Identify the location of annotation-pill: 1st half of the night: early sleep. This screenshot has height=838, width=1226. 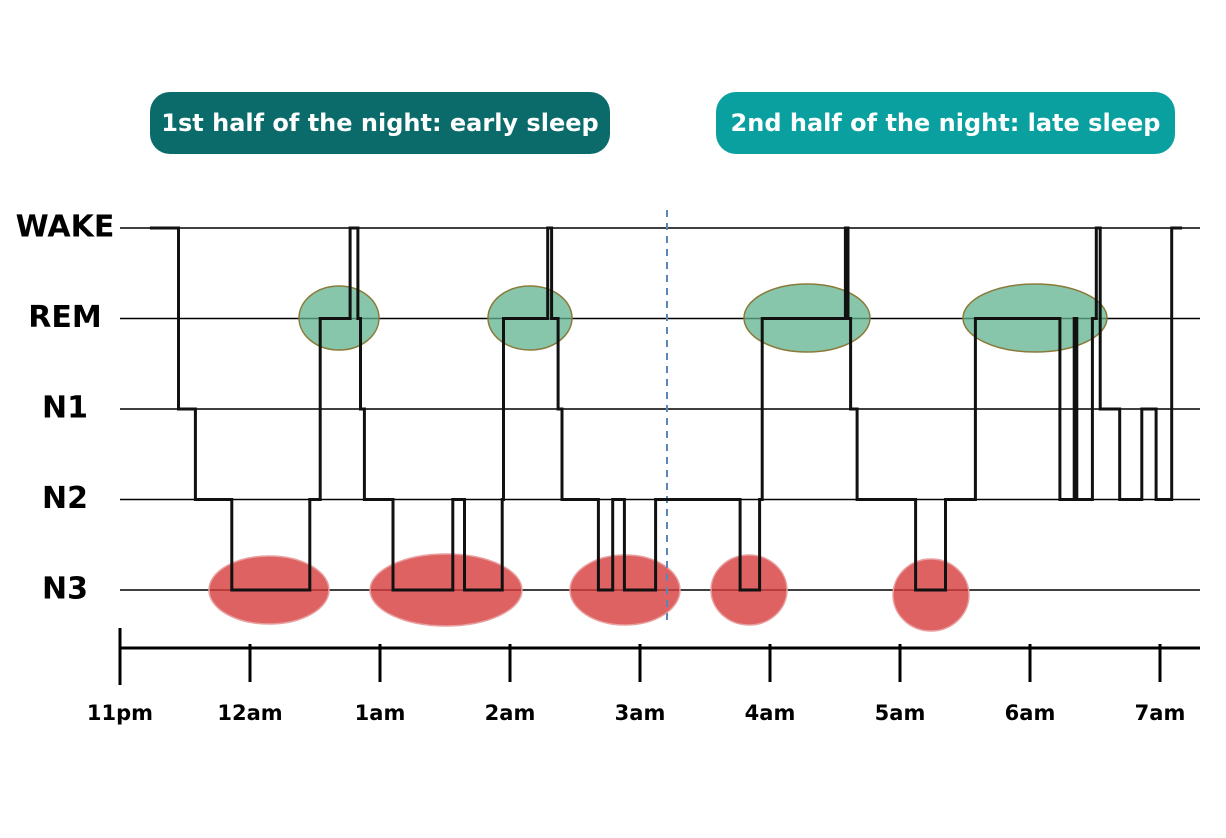
(380, 123).